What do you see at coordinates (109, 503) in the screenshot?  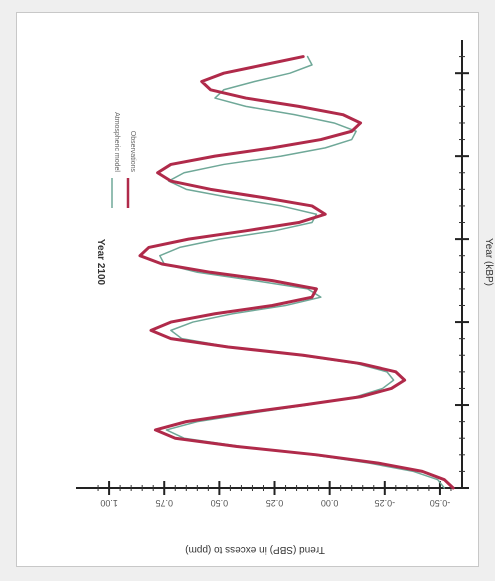 I see `y-tick-label: 1.00` at bounding box center [109, 503].